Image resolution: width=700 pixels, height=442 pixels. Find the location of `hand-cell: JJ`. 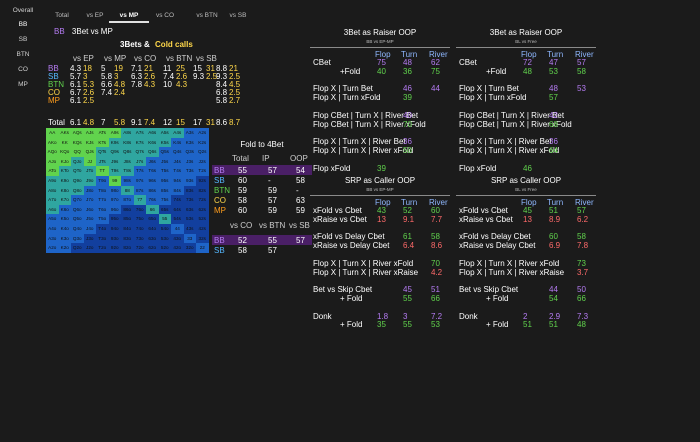

hand-cell: JJ is located at coordinates (89, 161).